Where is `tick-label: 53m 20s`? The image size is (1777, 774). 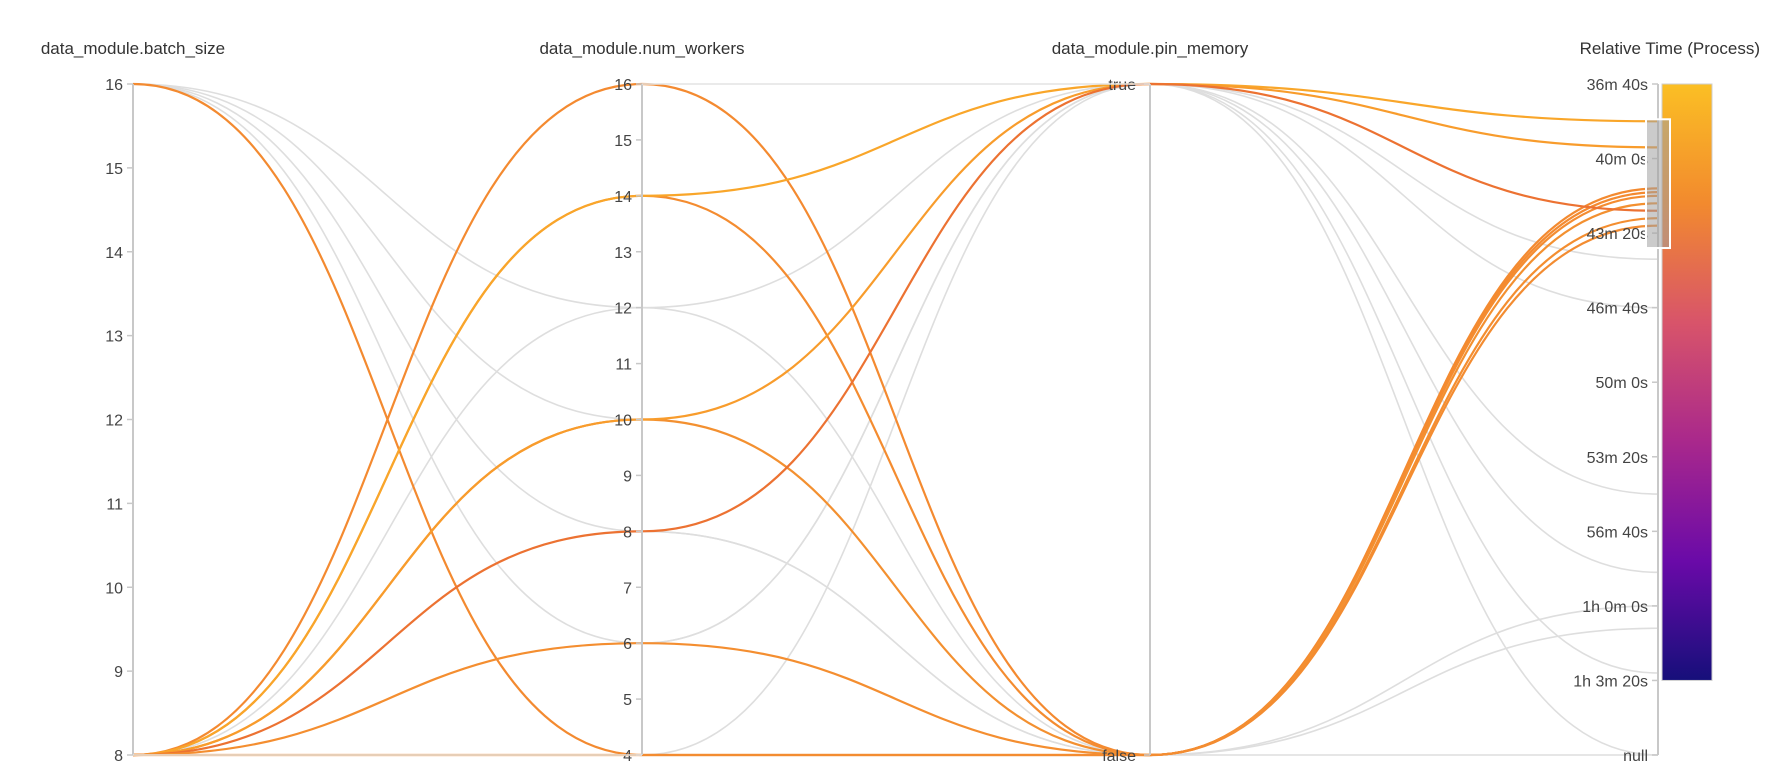
tick-label: 53m 20s is located at coordinates (1617, 458).